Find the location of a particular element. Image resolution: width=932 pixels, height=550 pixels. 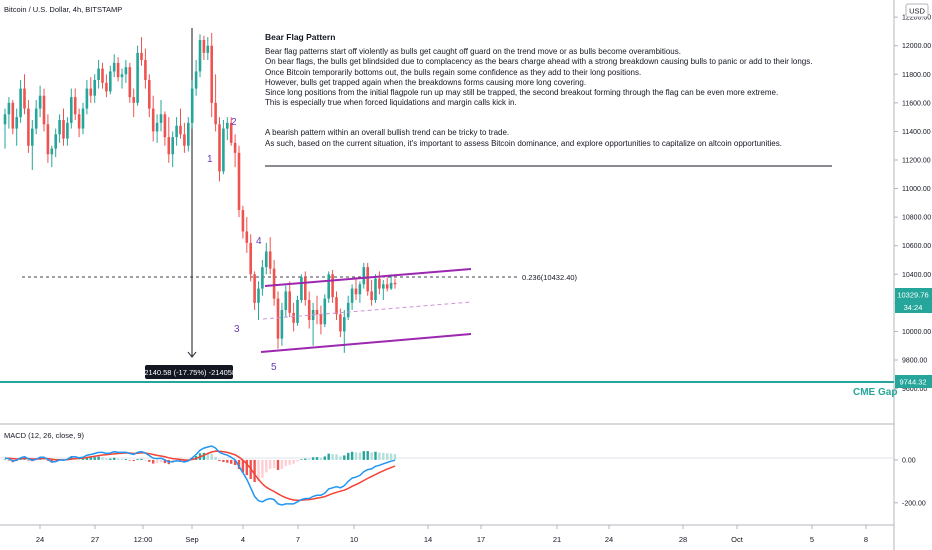

time-axis: 24 27 12:00 Sep 4 7 10 14 17 21 24 28 Oct 5 8 is located at coordinates (452, 534).